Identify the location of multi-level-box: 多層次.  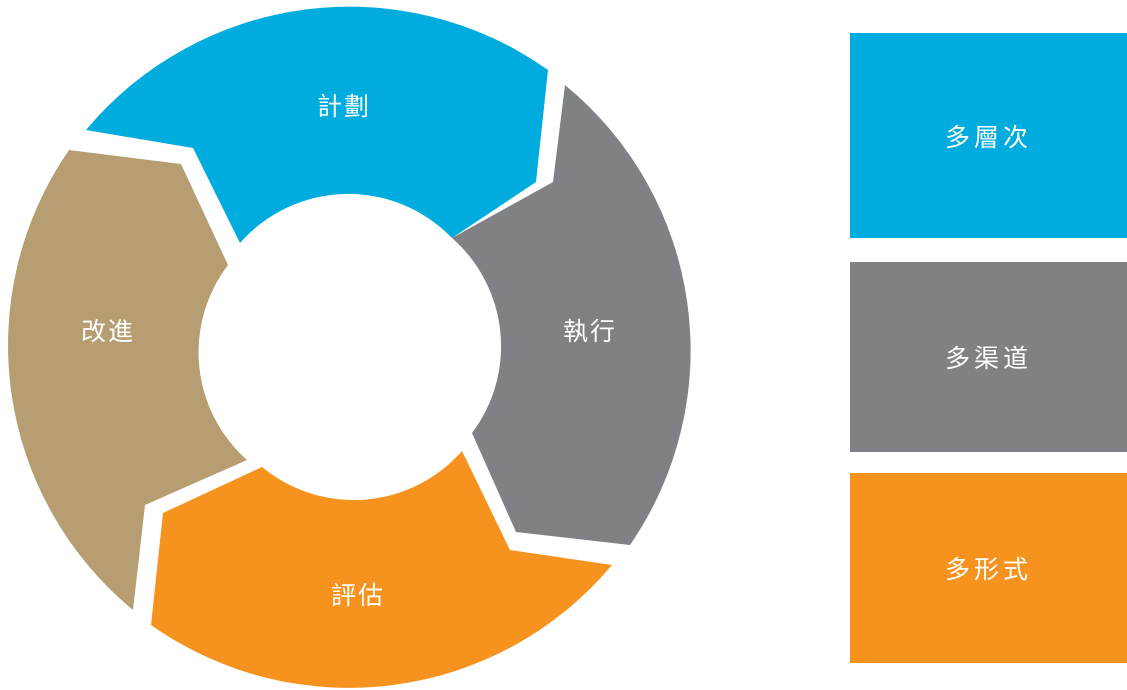
(988, 135).